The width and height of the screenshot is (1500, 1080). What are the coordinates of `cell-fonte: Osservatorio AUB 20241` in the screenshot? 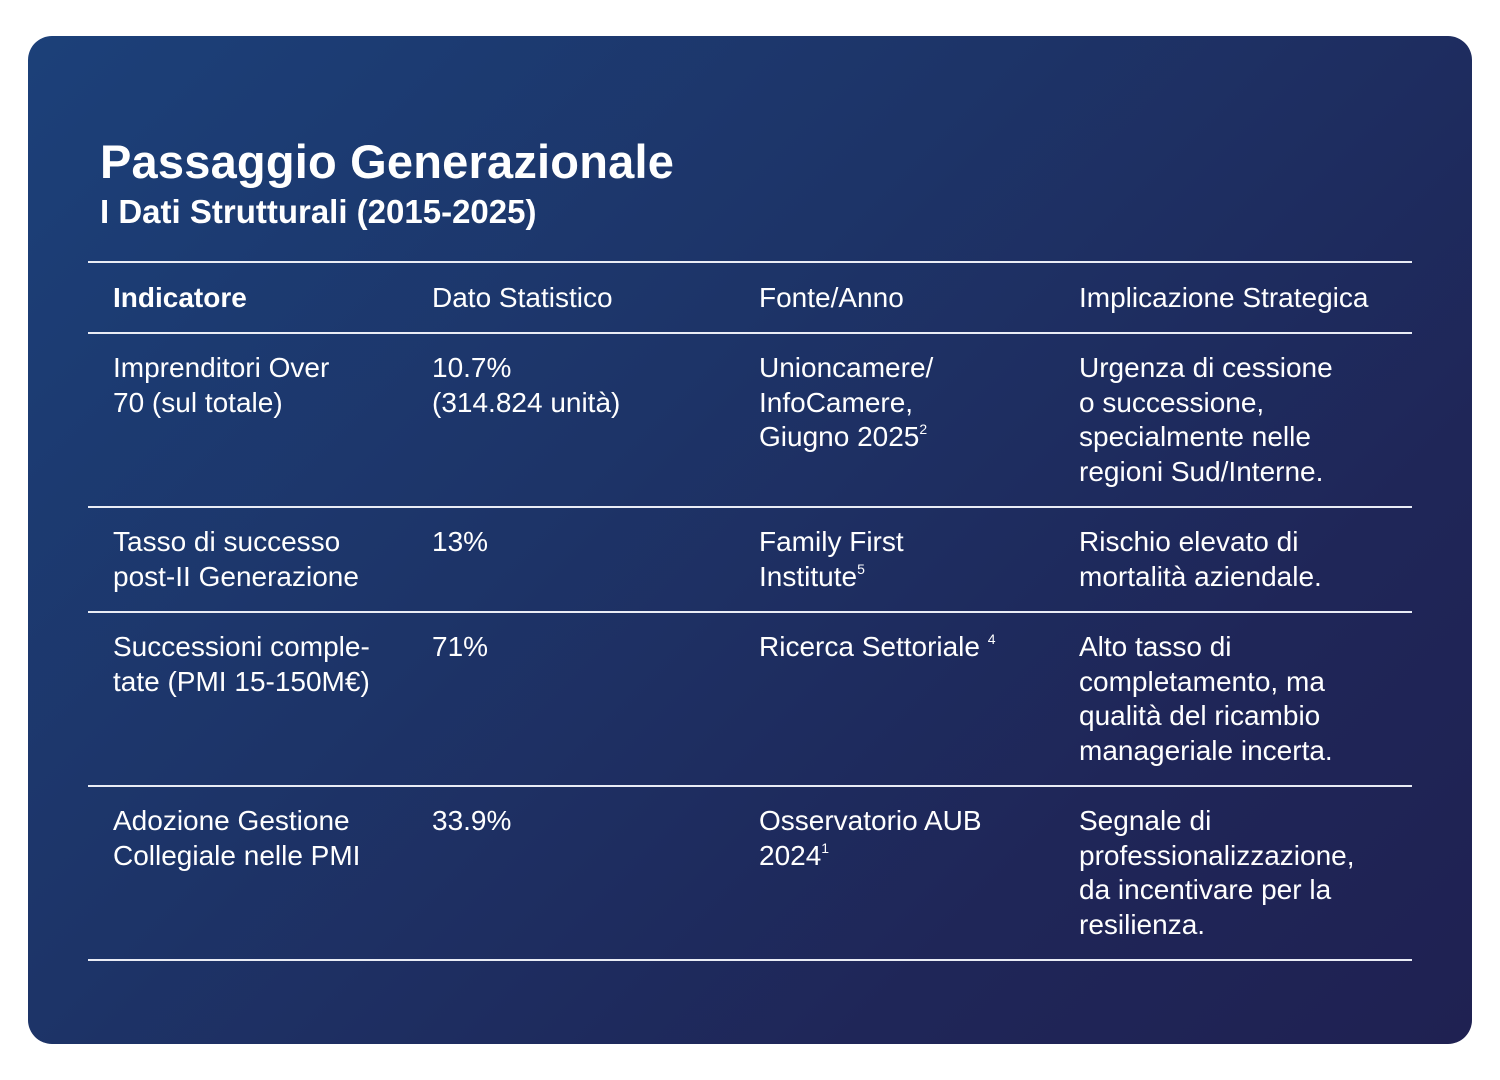 It's located at (909, 838).